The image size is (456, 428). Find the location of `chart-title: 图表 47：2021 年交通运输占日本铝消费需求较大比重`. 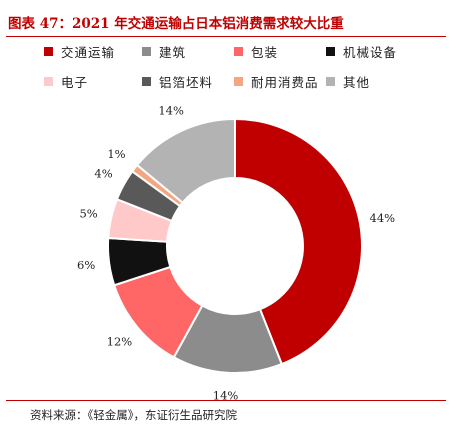

chart-title: 图表 47：2021 年交通运输占日本铝消费需求较大比重 is located at coordinates (176, 24).